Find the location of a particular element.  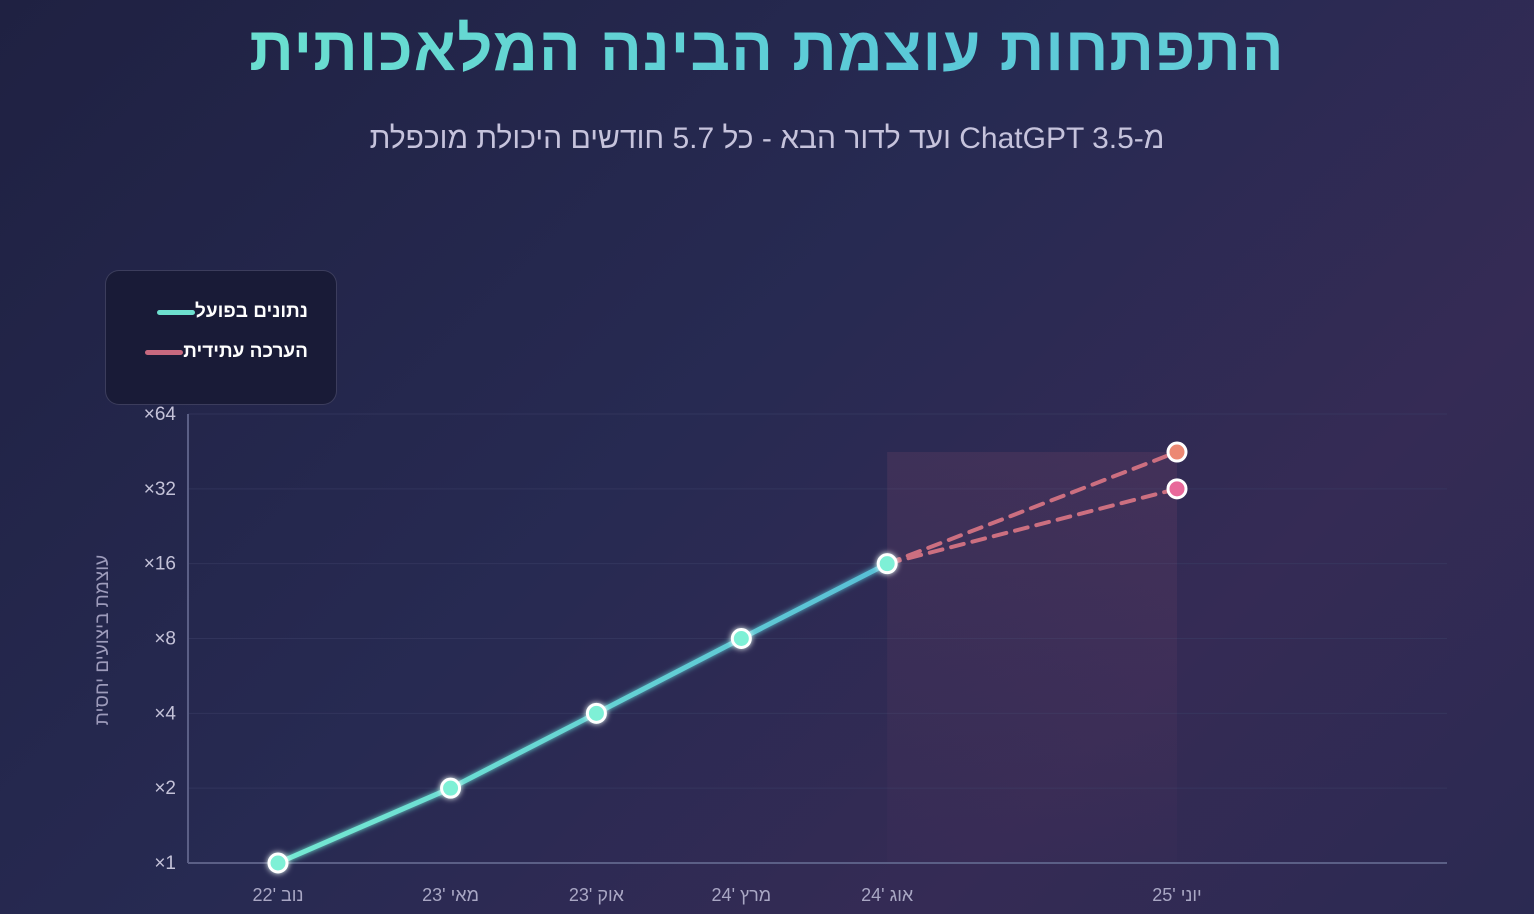

forecast-area is located at coordinates (1032, 657).